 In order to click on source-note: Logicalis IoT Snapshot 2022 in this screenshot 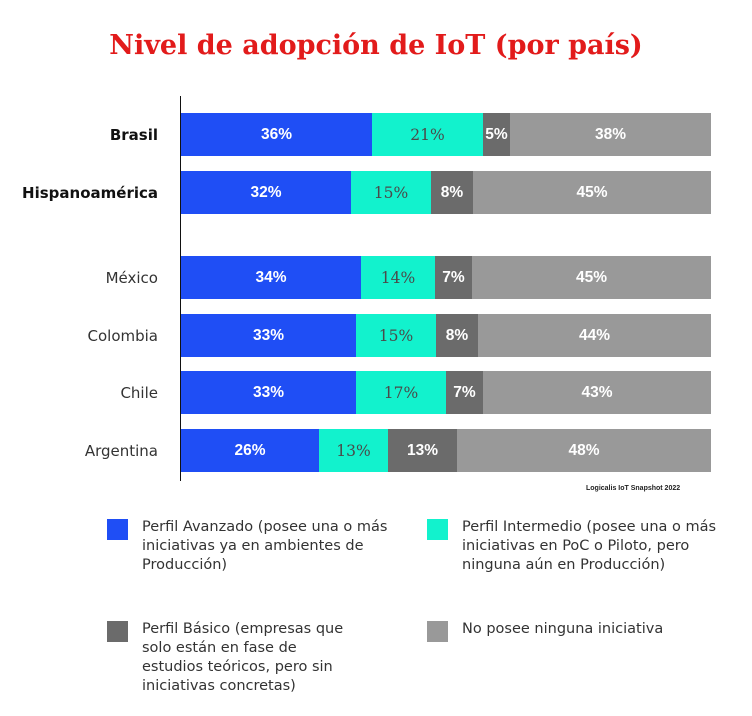, I will do `click(633, 488)`.